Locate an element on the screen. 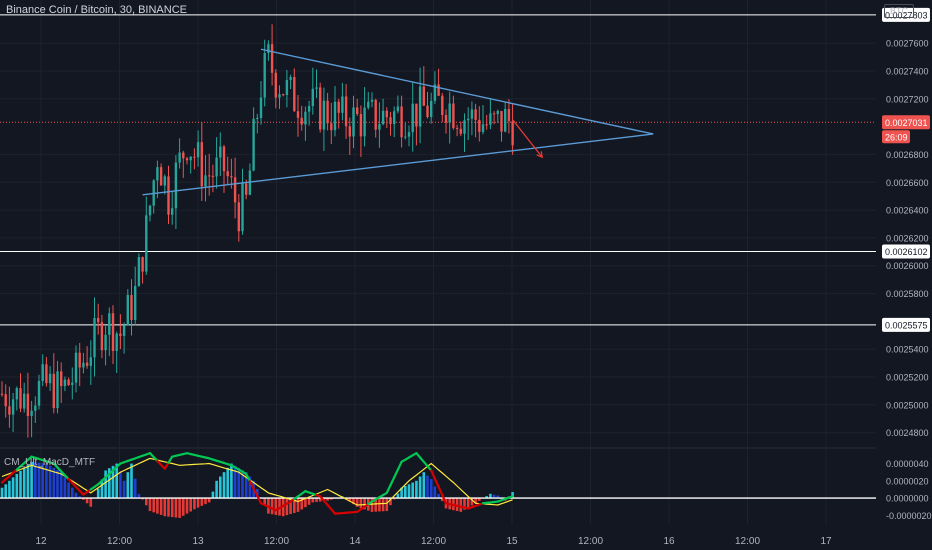 This screenshot has width=932, height=550. y-tick-label: 0.0026000 is located at coordinates (907, 266).